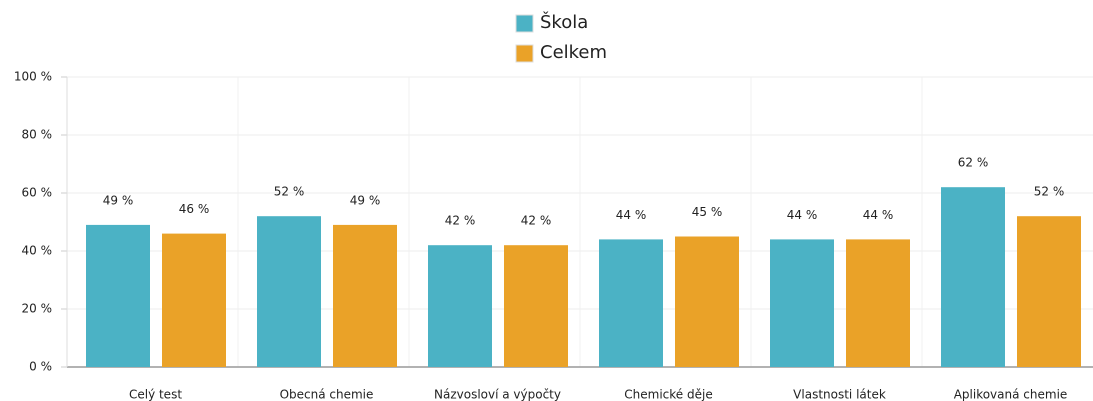 Image resolution: width=1093 pixels, height=401 pixels. Describe the element at coordinates (497, 394) in the screenshot. I see `x-tick-label: Názvosloví a výpočty` at that location.